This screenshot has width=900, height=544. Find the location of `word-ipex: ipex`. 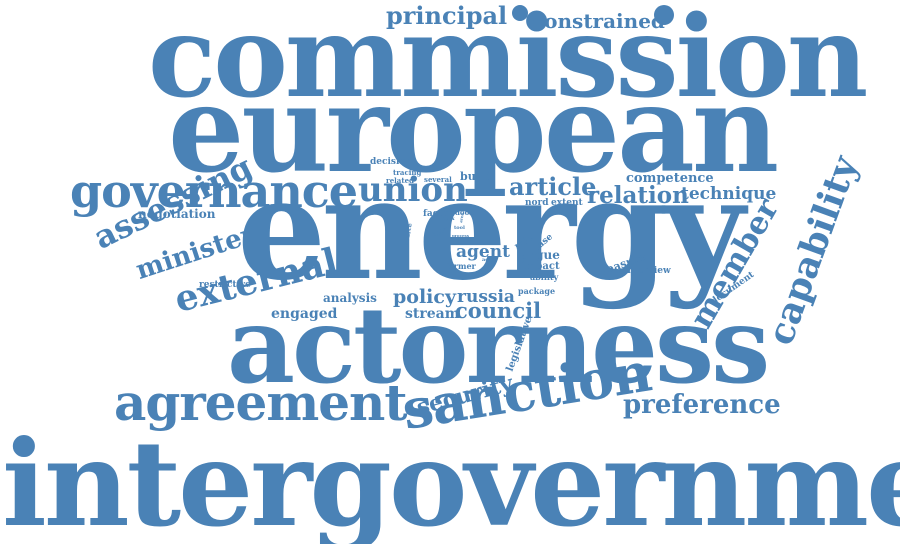

word-ipex: ipex is located at coordinates (449, 219).